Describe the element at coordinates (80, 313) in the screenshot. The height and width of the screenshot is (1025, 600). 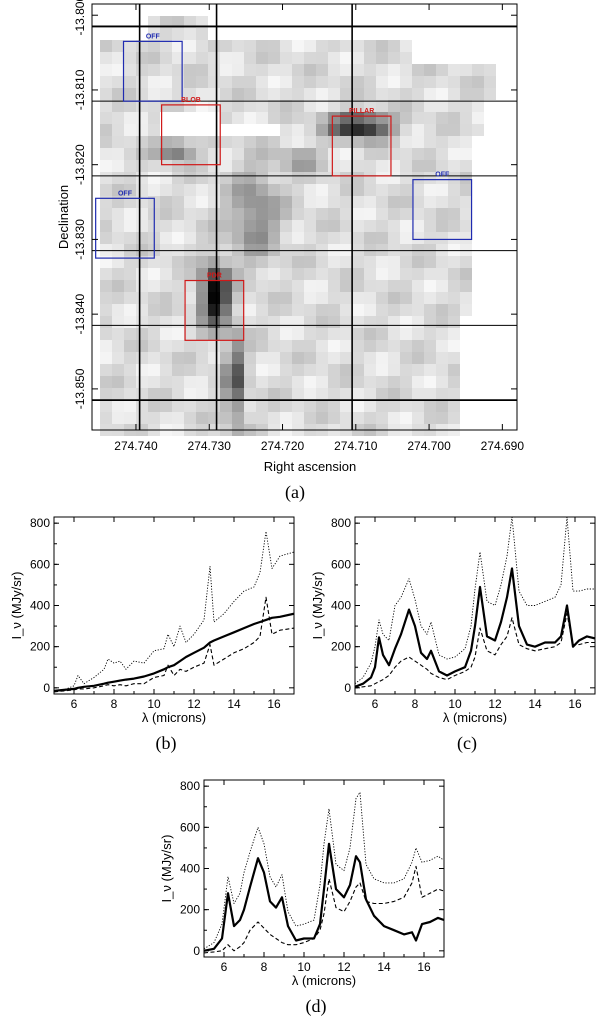
I see `map-ytick-label: -13.840` at that location.